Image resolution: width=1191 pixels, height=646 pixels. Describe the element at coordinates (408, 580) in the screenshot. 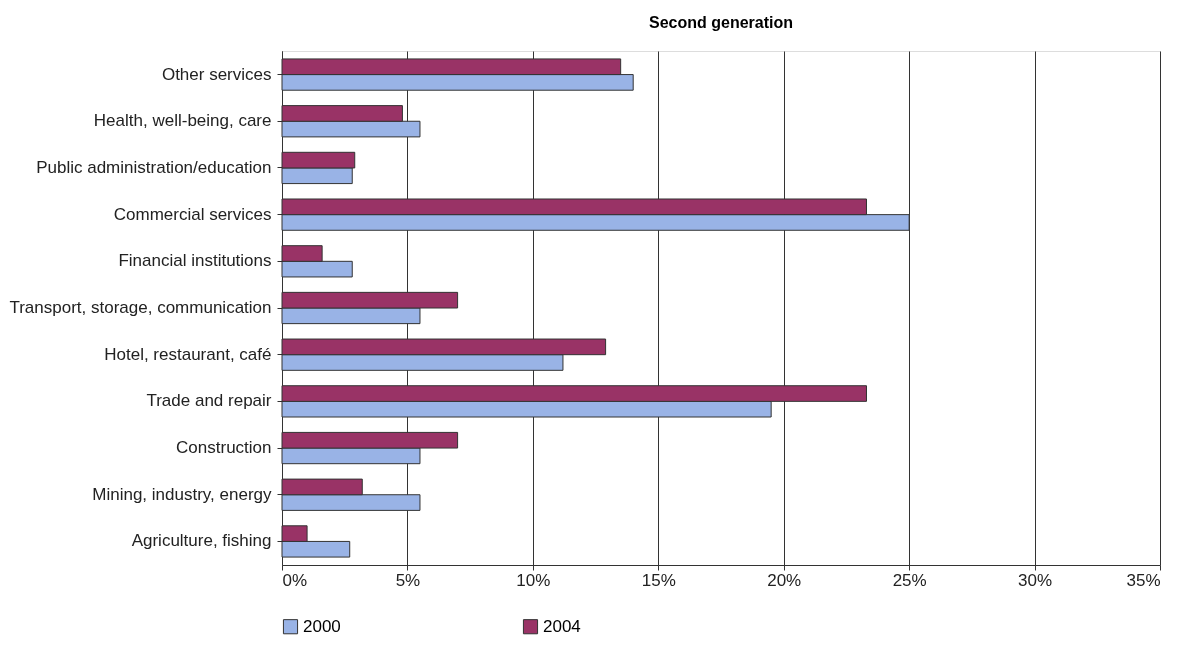

I see `x-tick-label: 5%` at that location.